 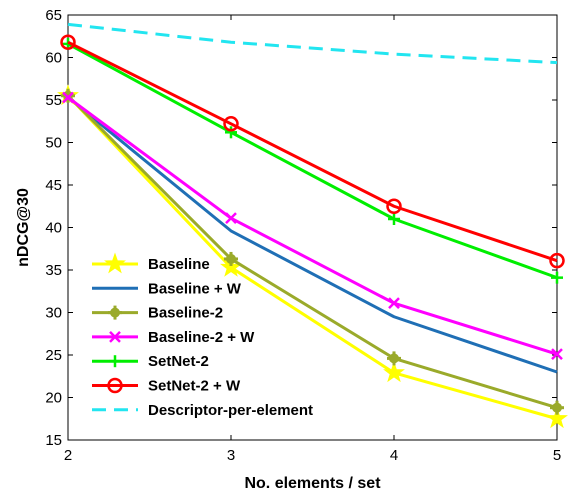 I want to click on legend-label: SetNet-2 + W, so click(x=194, y=386).